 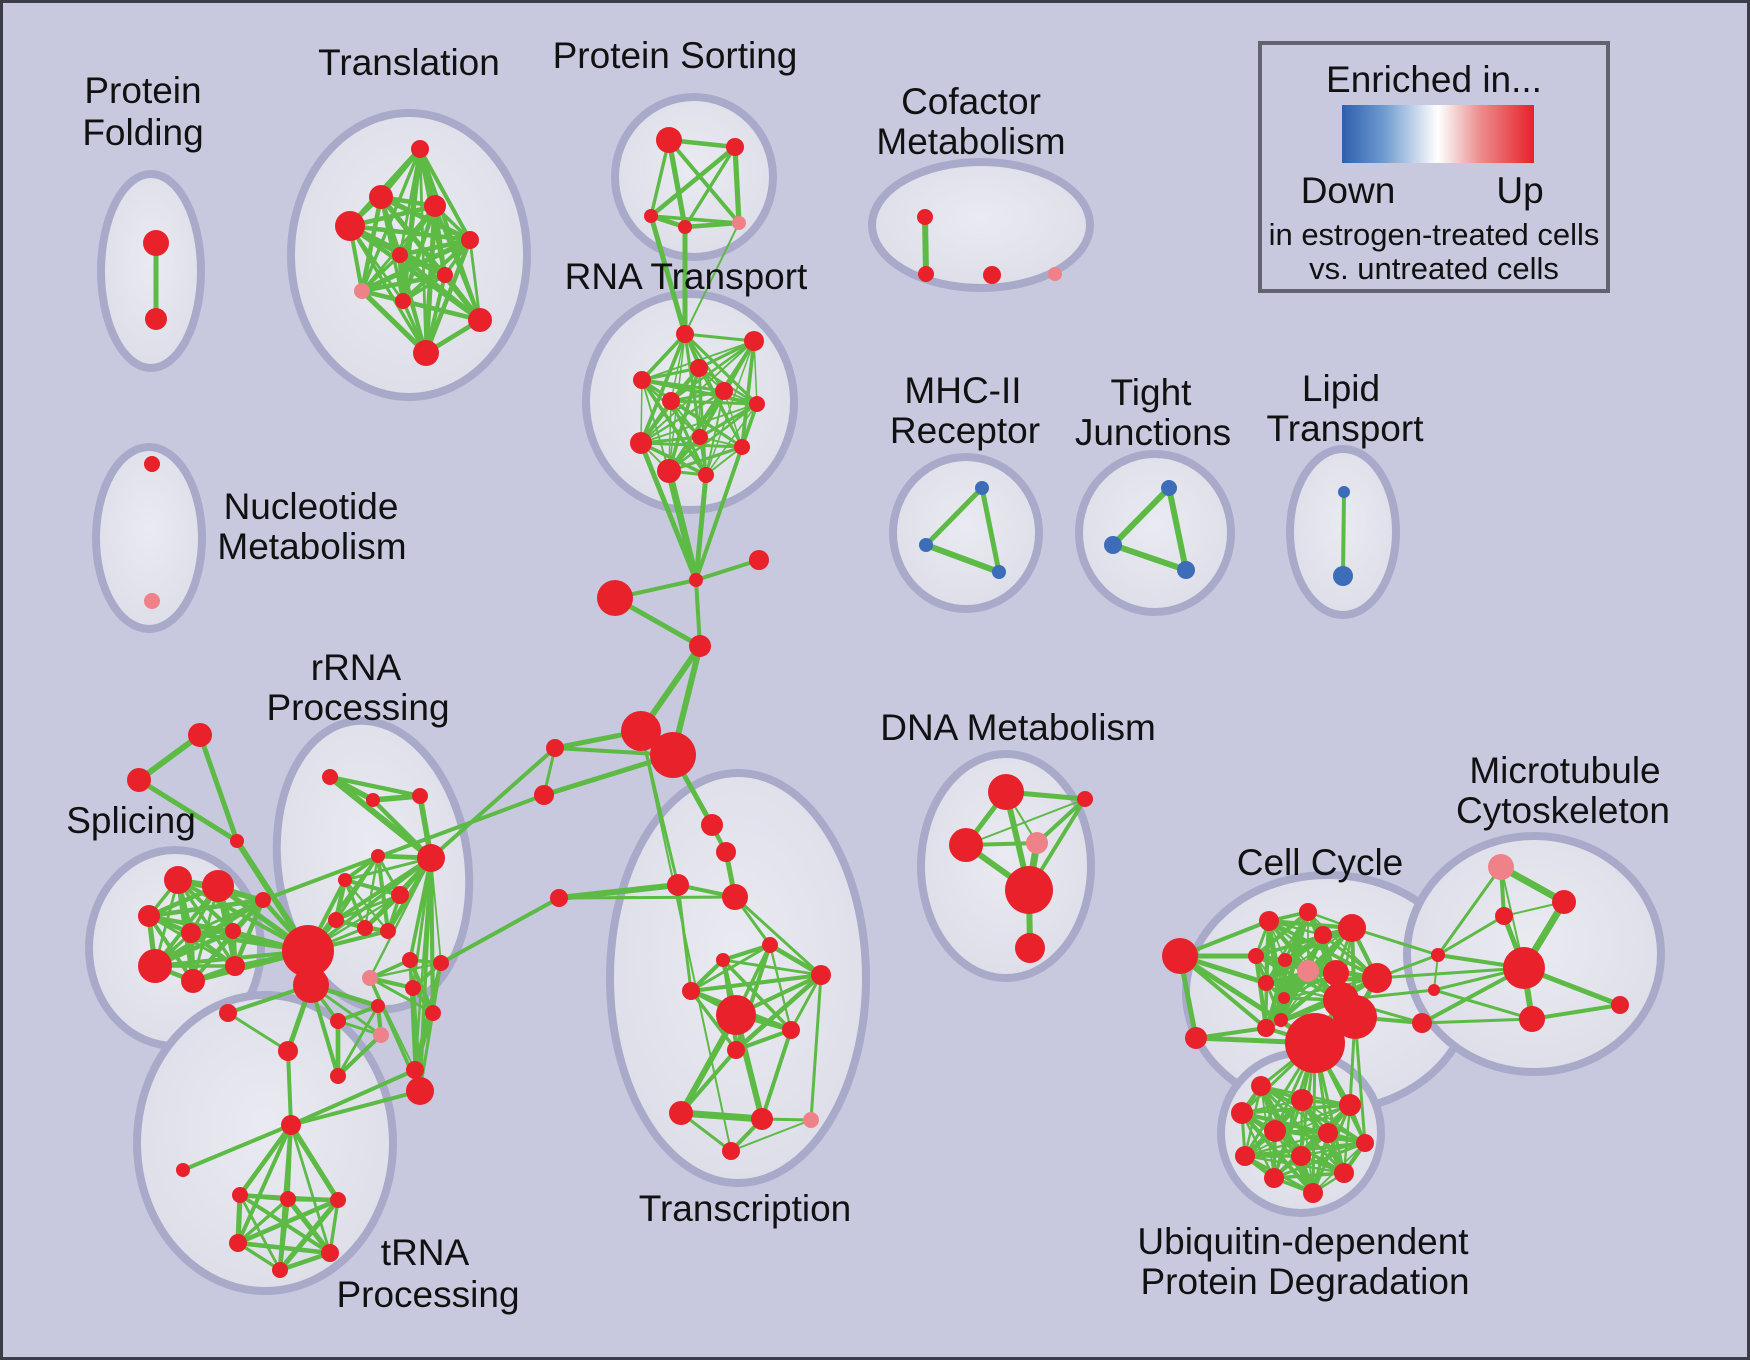 What do you see at coordinates (1152, 392) in the screenshot?
I see `cluster-label-tight-0: Tight` at bounding box center [1152, 392].